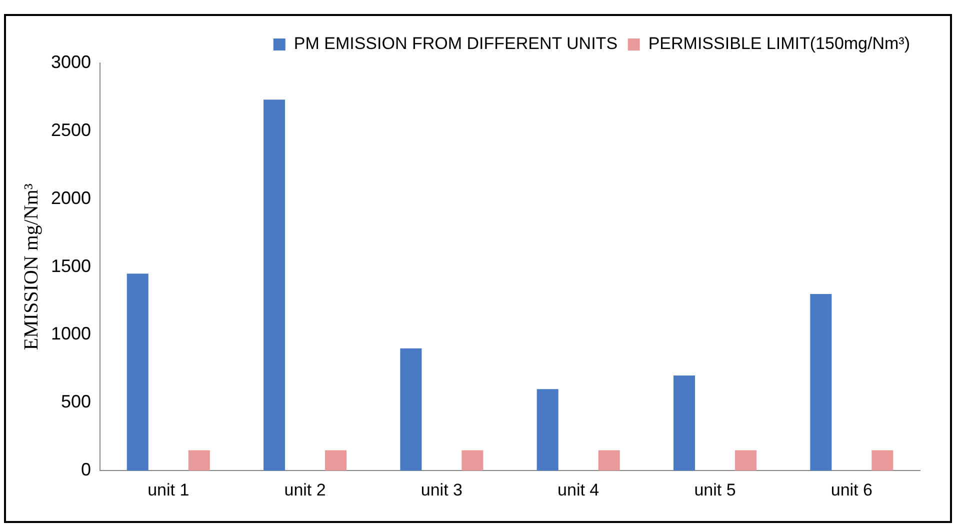  Describe the element at coordinates (76, 402) in the screenshot. I see `y-tick-label: 500` at that location.